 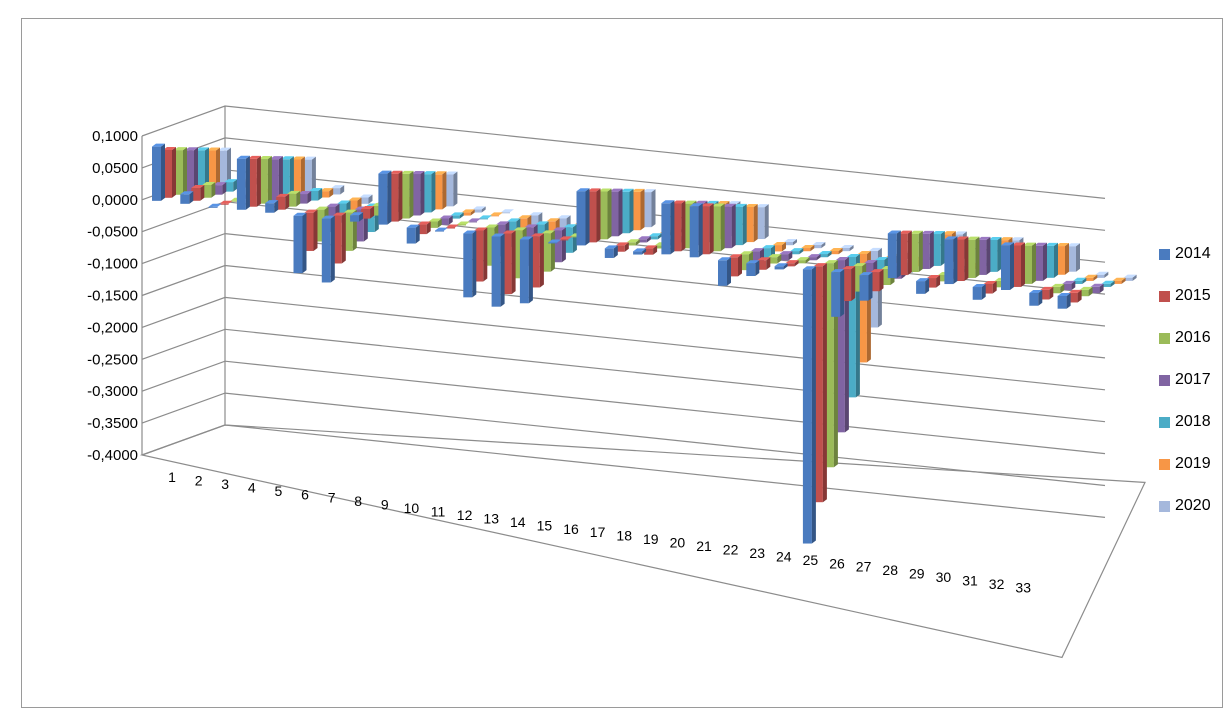 What do you see at coordinates (1192, 464) in the screenshot?
I see `legend-item: 2019` at bounding box center [1192, 464].